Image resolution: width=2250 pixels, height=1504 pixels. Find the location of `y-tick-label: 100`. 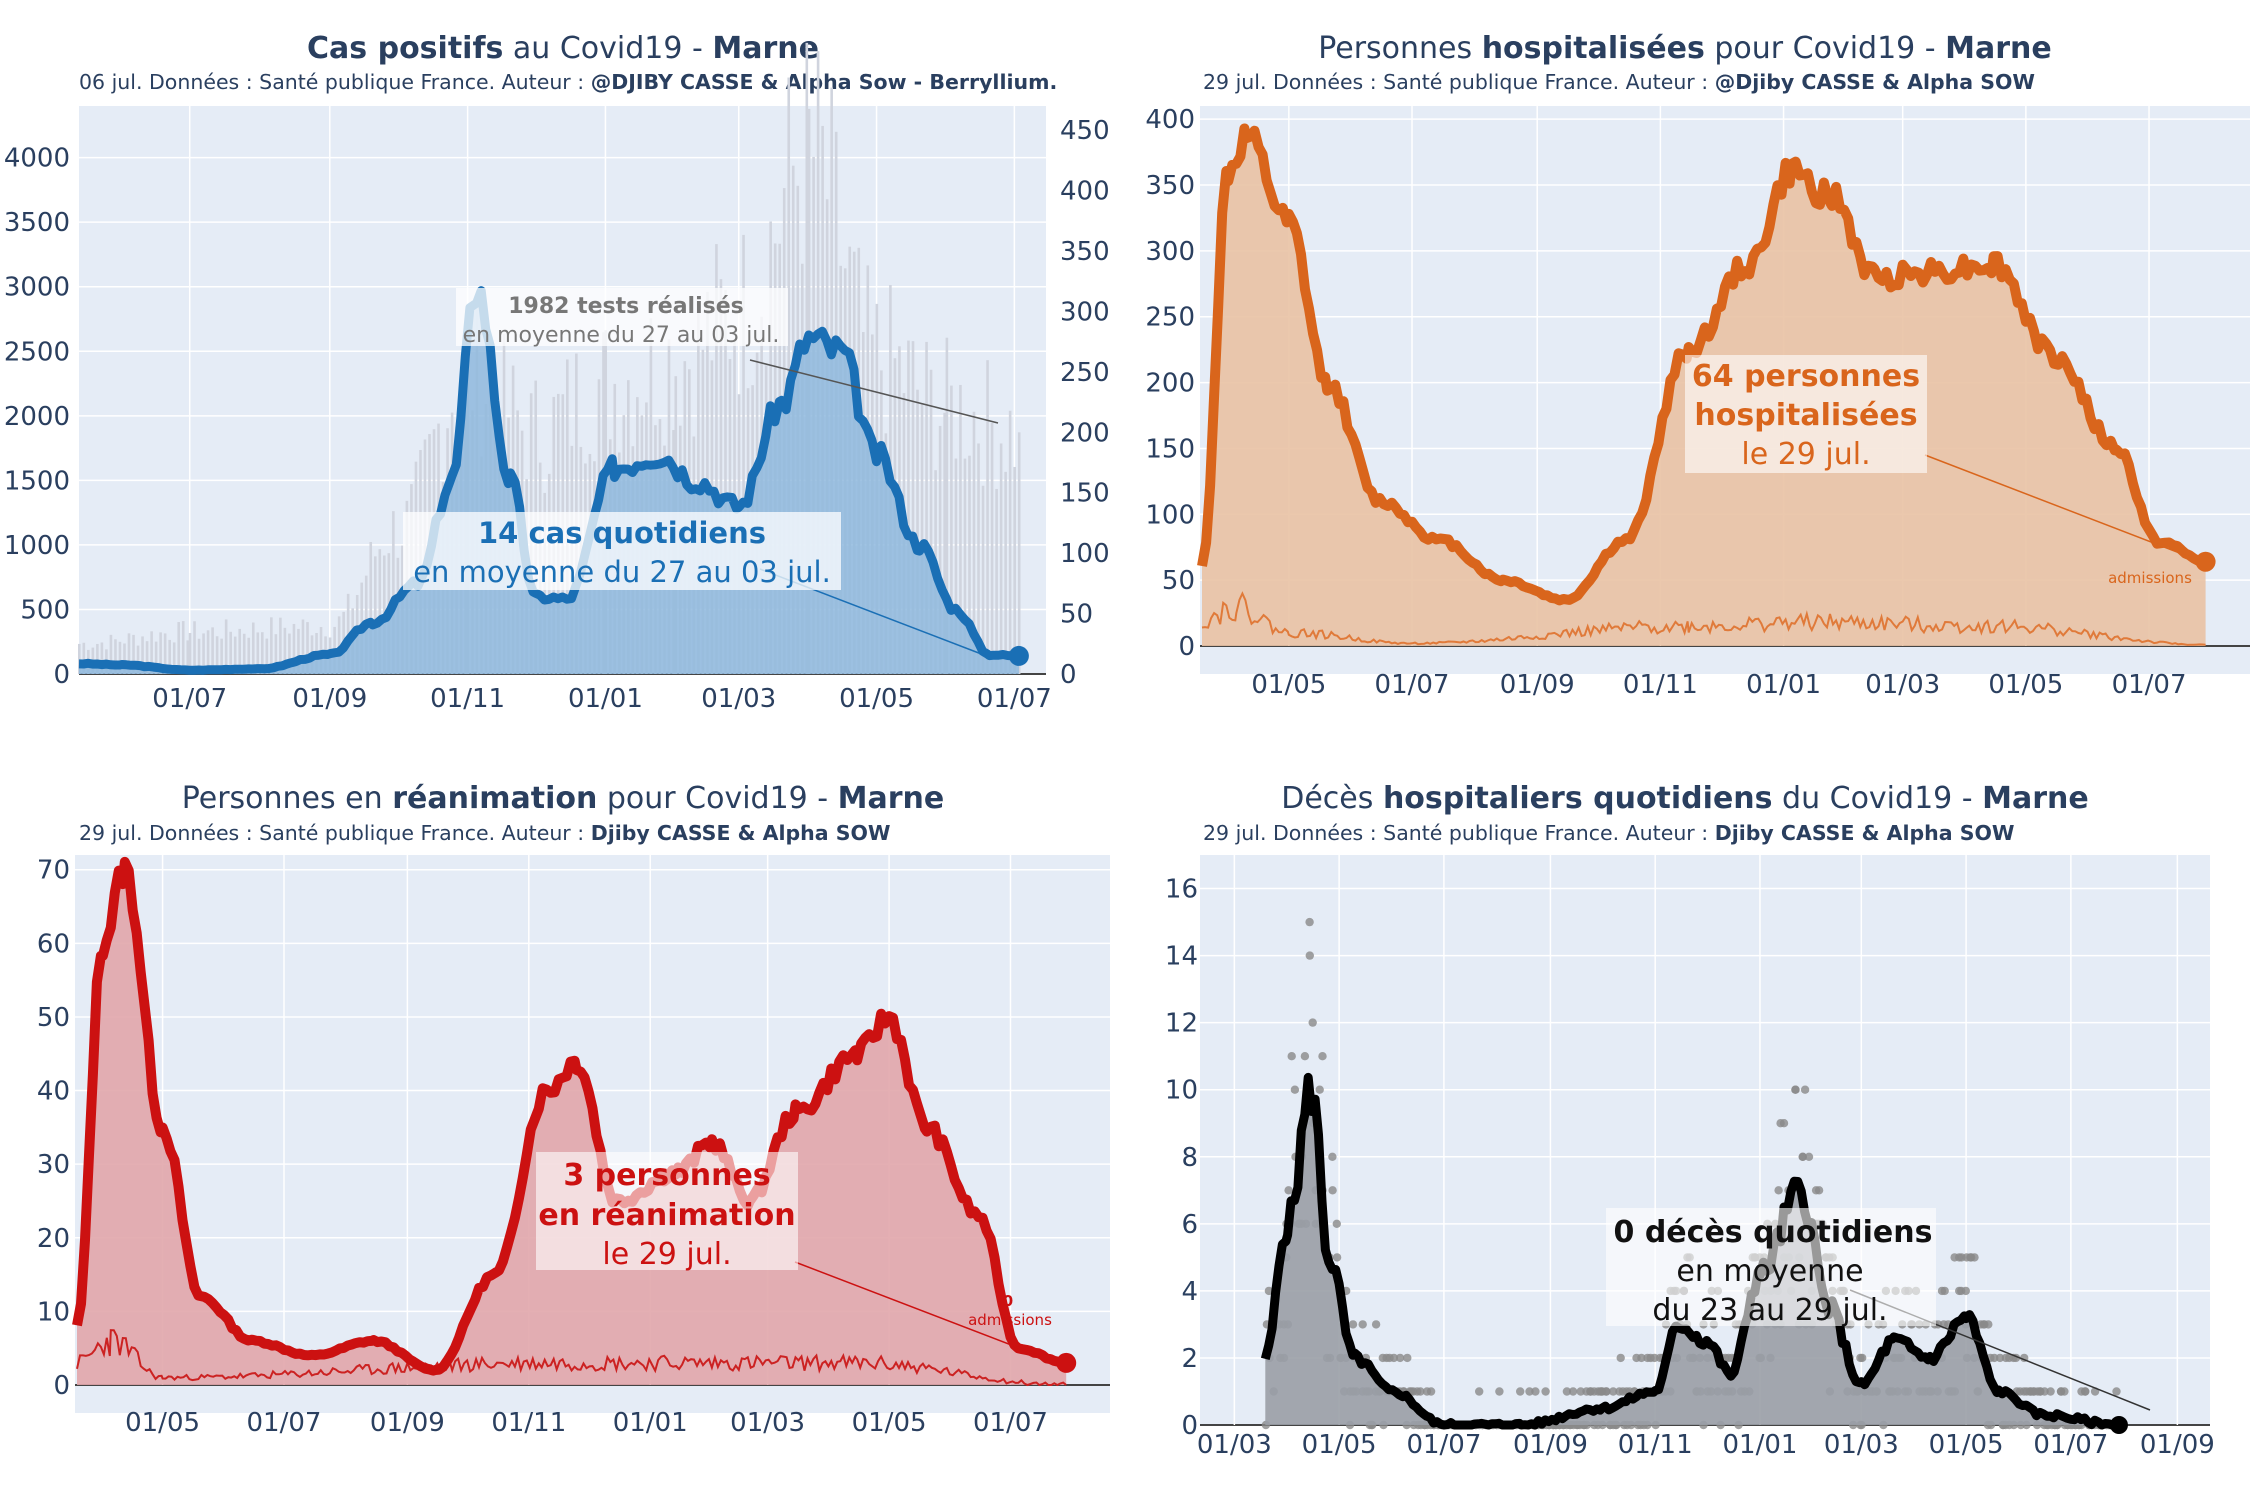

y-tick-label: 100 is located at coordinates (1170, 515).